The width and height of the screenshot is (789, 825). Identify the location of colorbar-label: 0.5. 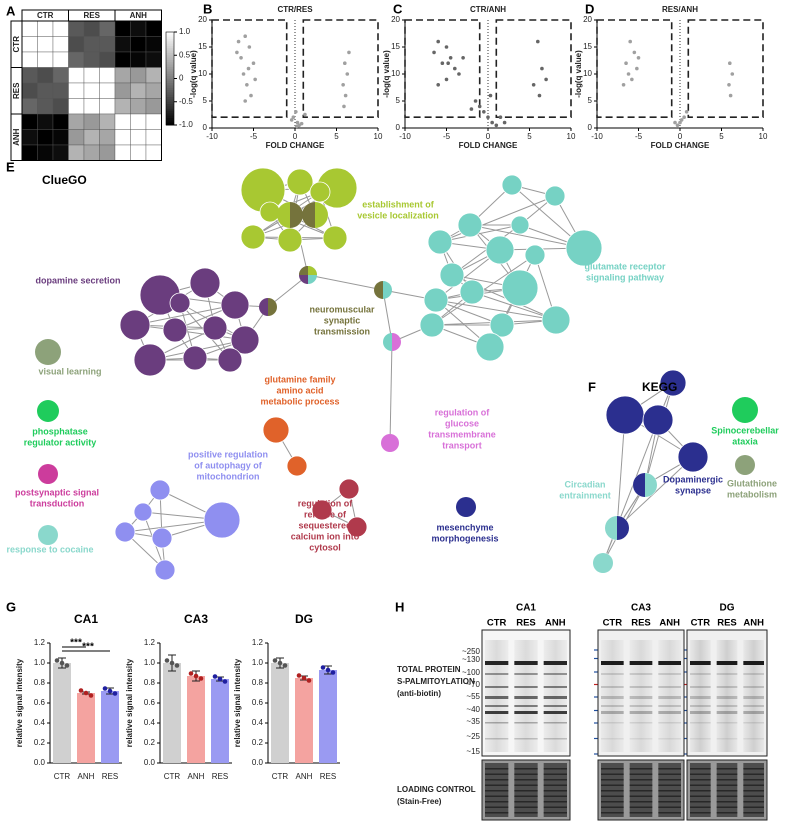
(185, 54).